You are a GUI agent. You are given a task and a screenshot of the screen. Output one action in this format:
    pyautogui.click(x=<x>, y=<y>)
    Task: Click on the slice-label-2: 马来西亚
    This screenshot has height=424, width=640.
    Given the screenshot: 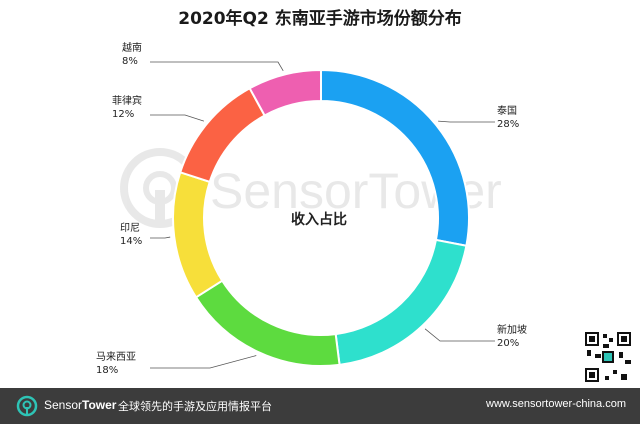 What is the action you would take?
    pyautogui.click(x=116, y=357)
    